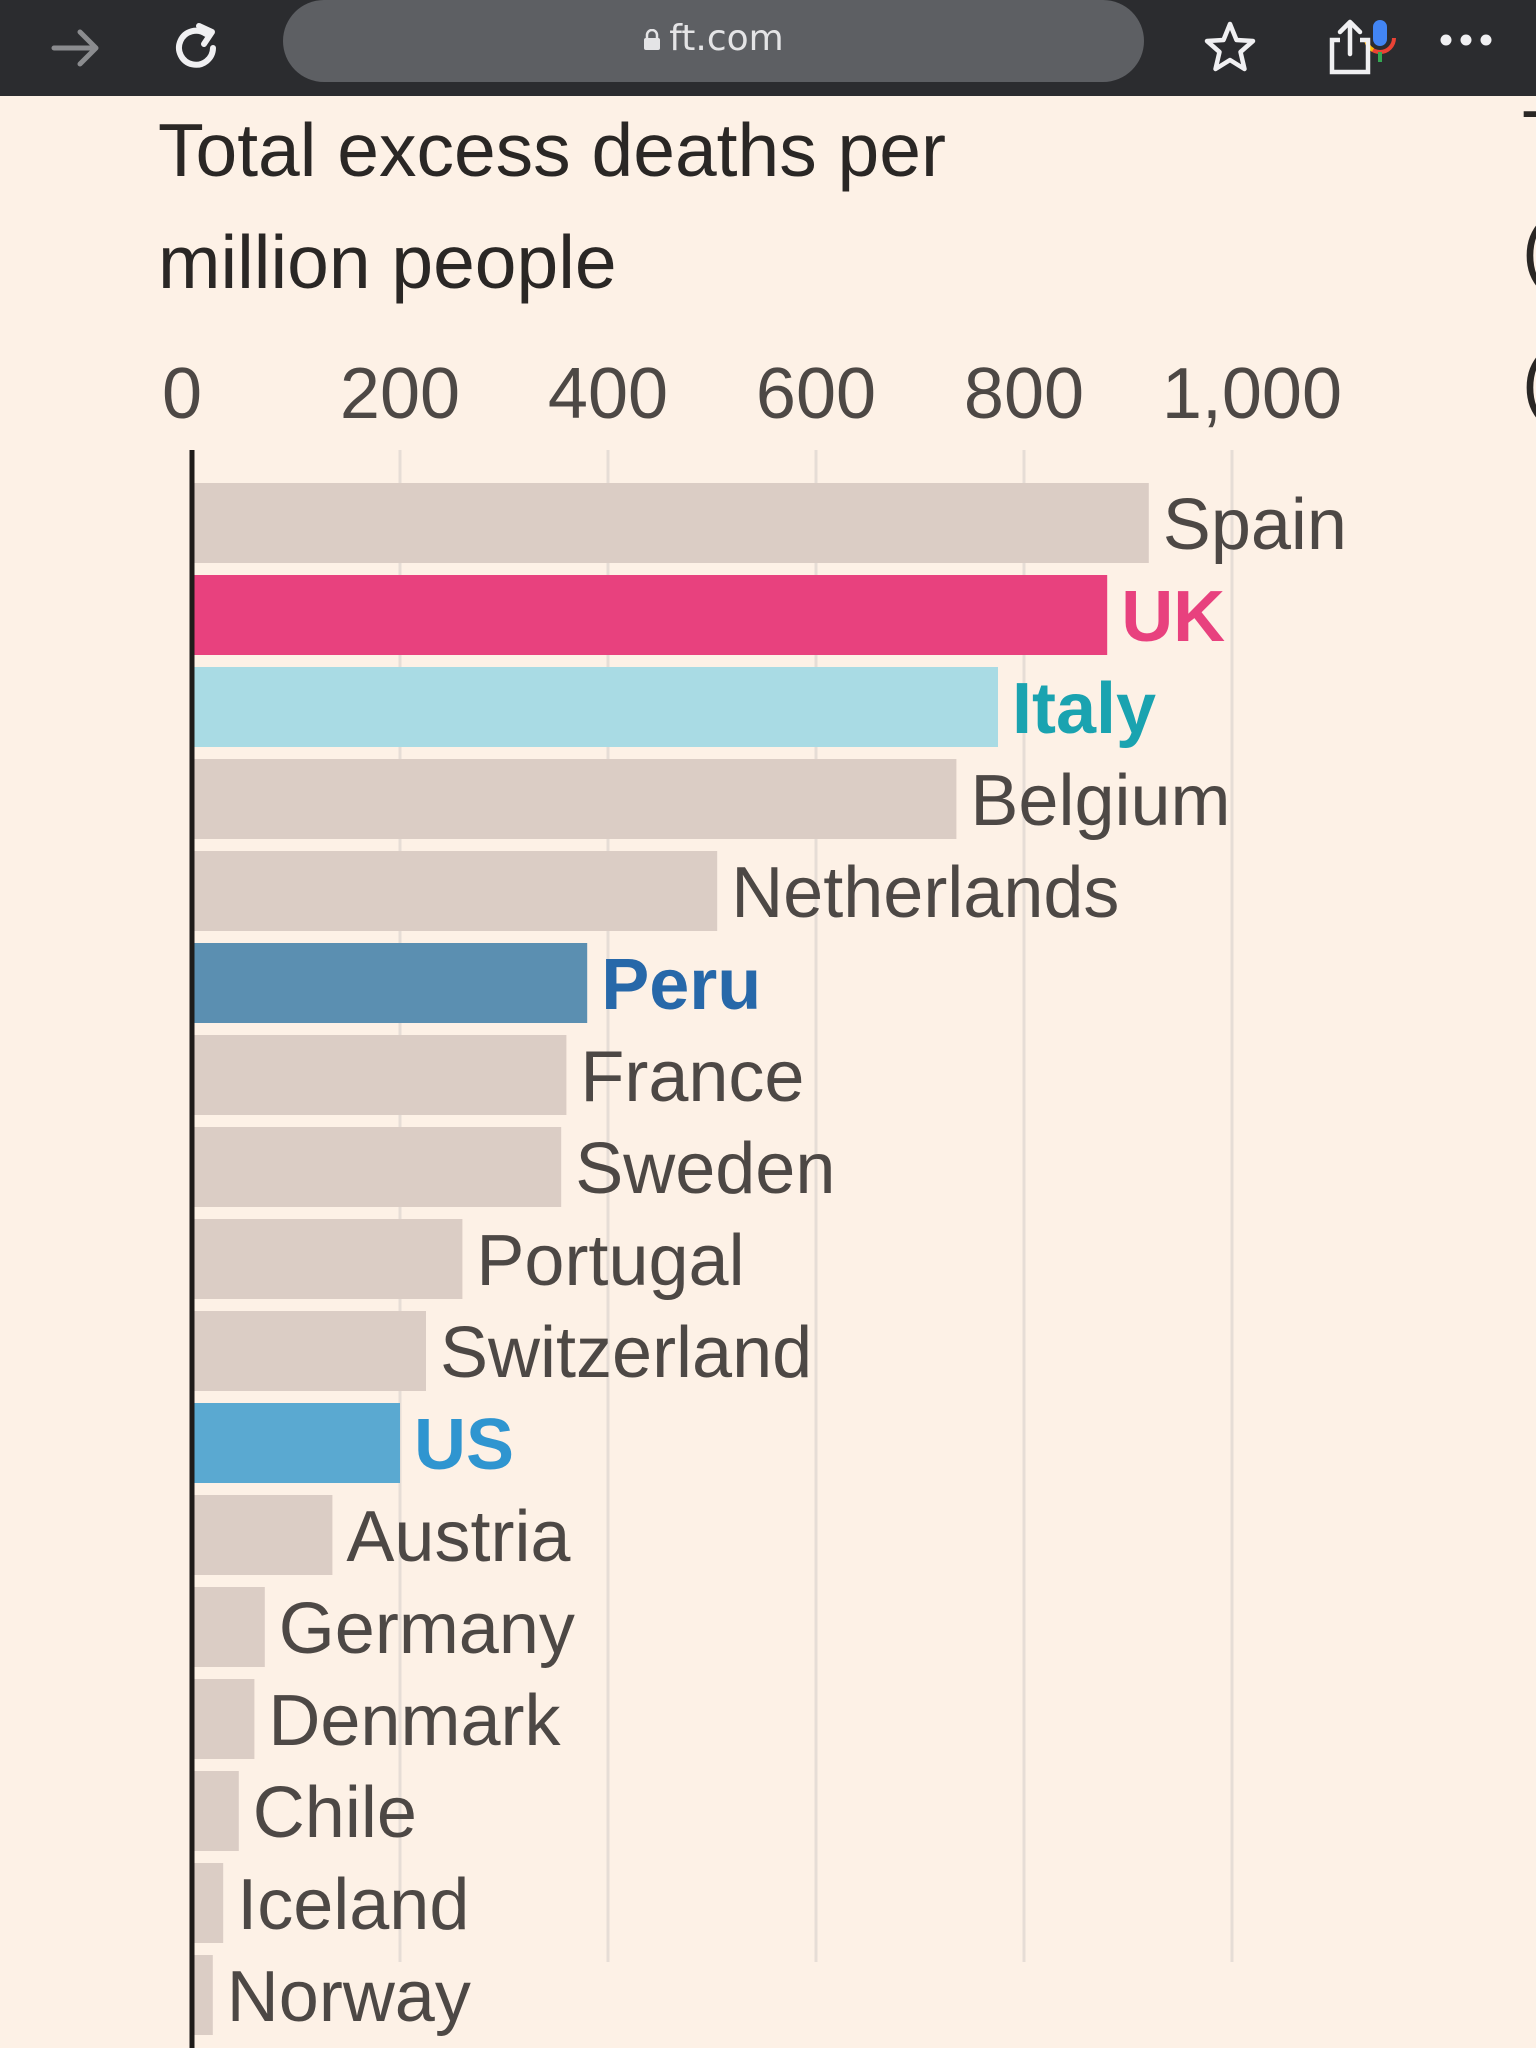  What do you see at coordinates (925, 893) in the screenshot?
I see `category-label: Netherlands` at bounding box center [925, 893].